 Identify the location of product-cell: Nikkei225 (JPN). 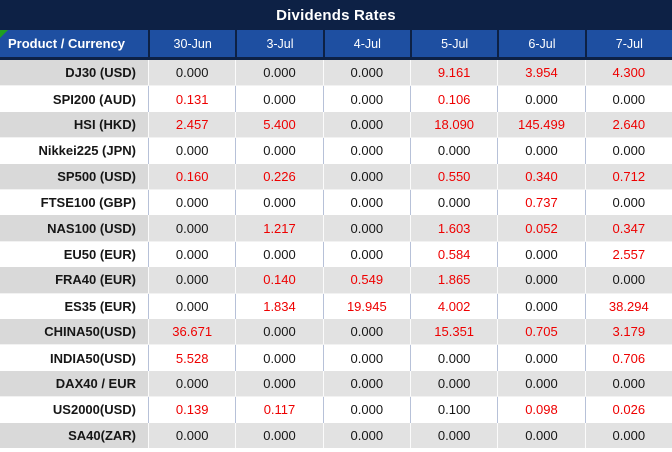
(74, 151).